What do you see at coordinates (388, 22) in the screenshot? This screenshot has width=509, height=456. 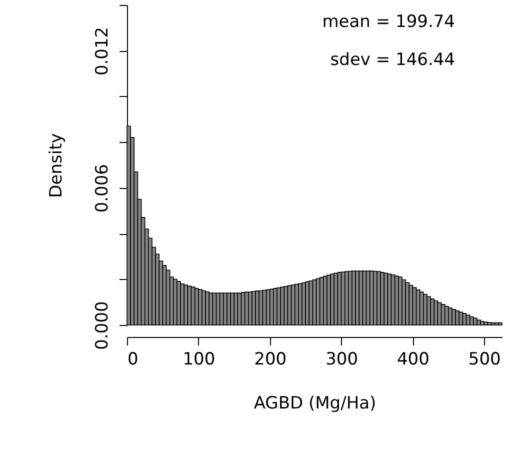 I see `annotation: mean = 199.74` at bounding box center [388, 22].